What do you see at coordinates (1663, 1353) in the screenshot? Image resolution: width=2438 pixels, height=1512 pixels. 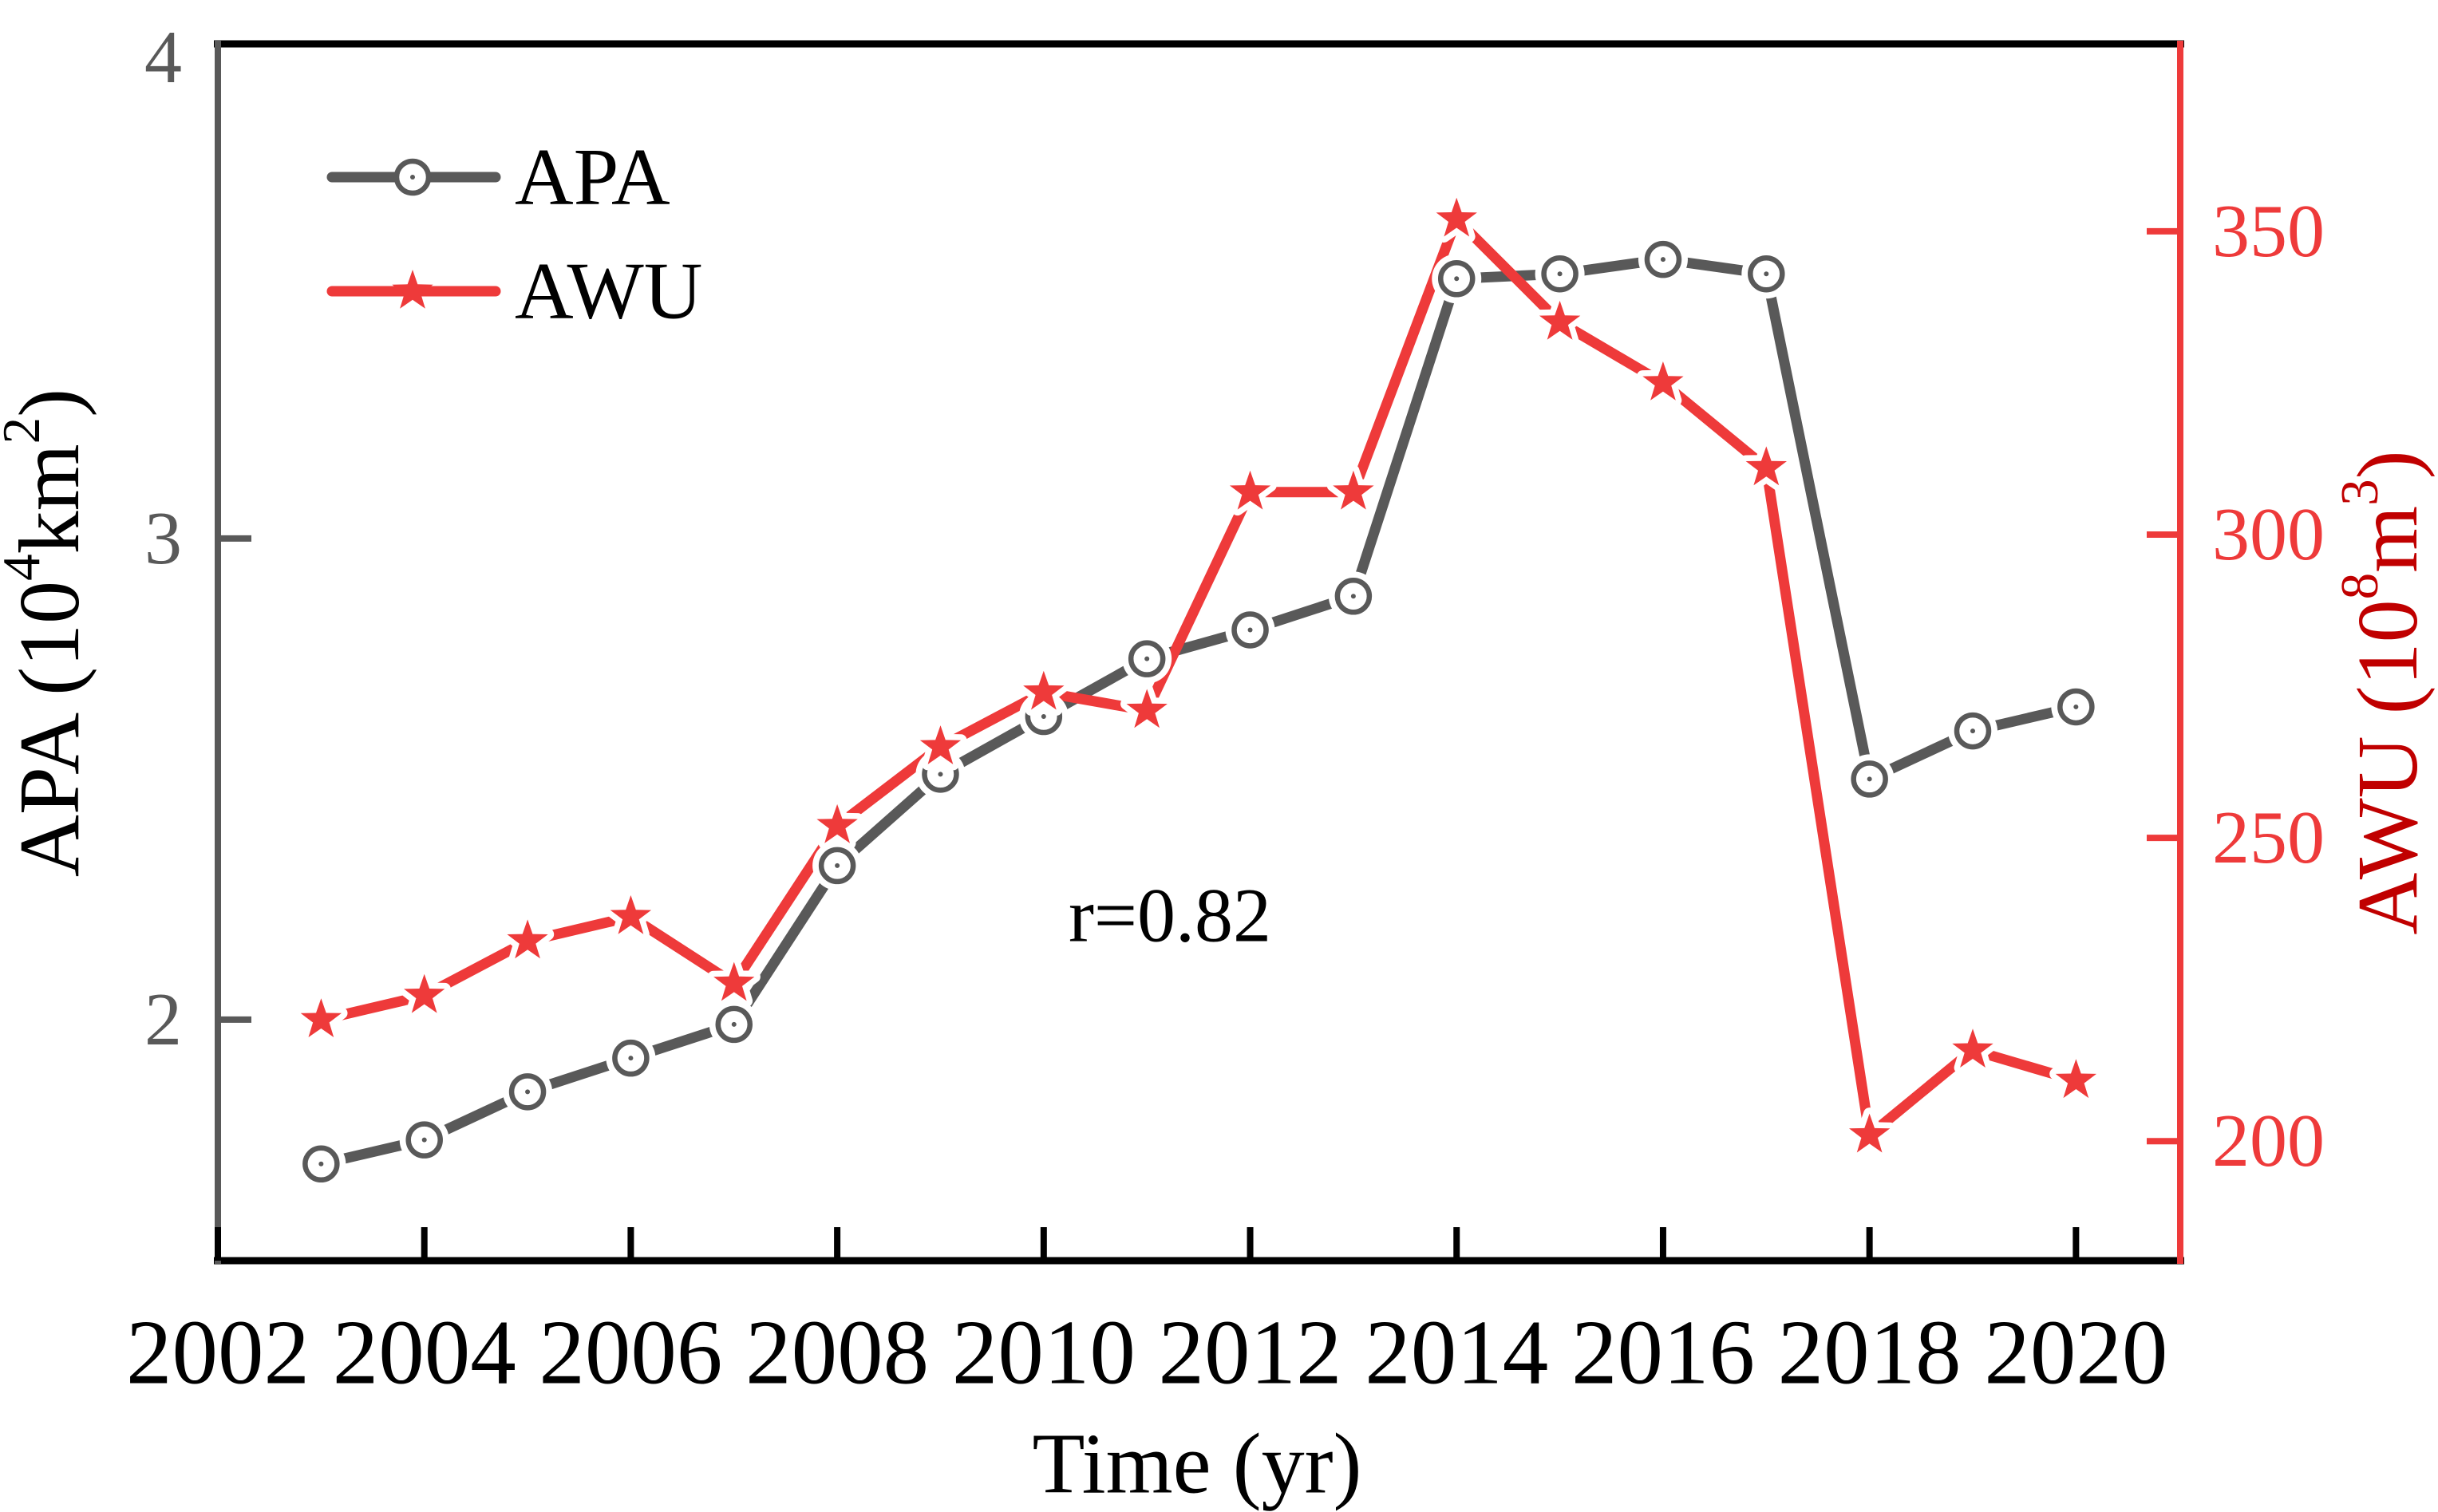 I see `x-tick-label-2016: 2016` at bounding box center [1663, 1353].